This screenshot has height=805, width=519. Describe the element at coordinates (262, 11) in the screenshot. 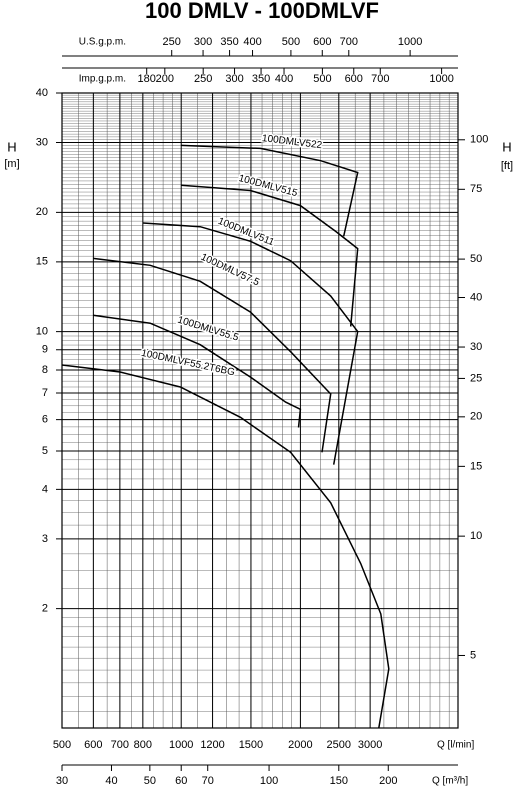

I see `chart-title: 100 DMLV - 100DMLVF` at that location.